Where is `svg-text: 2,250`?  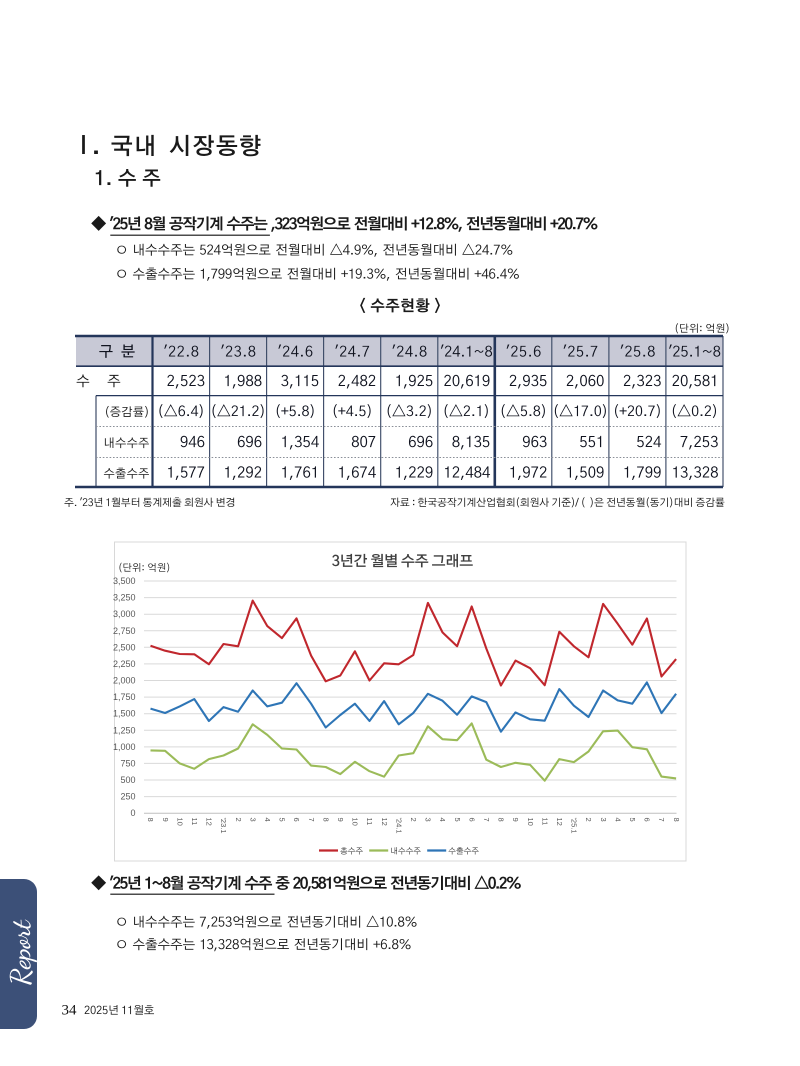 svg-text: 2,250 is located at coordinates (124, 664).